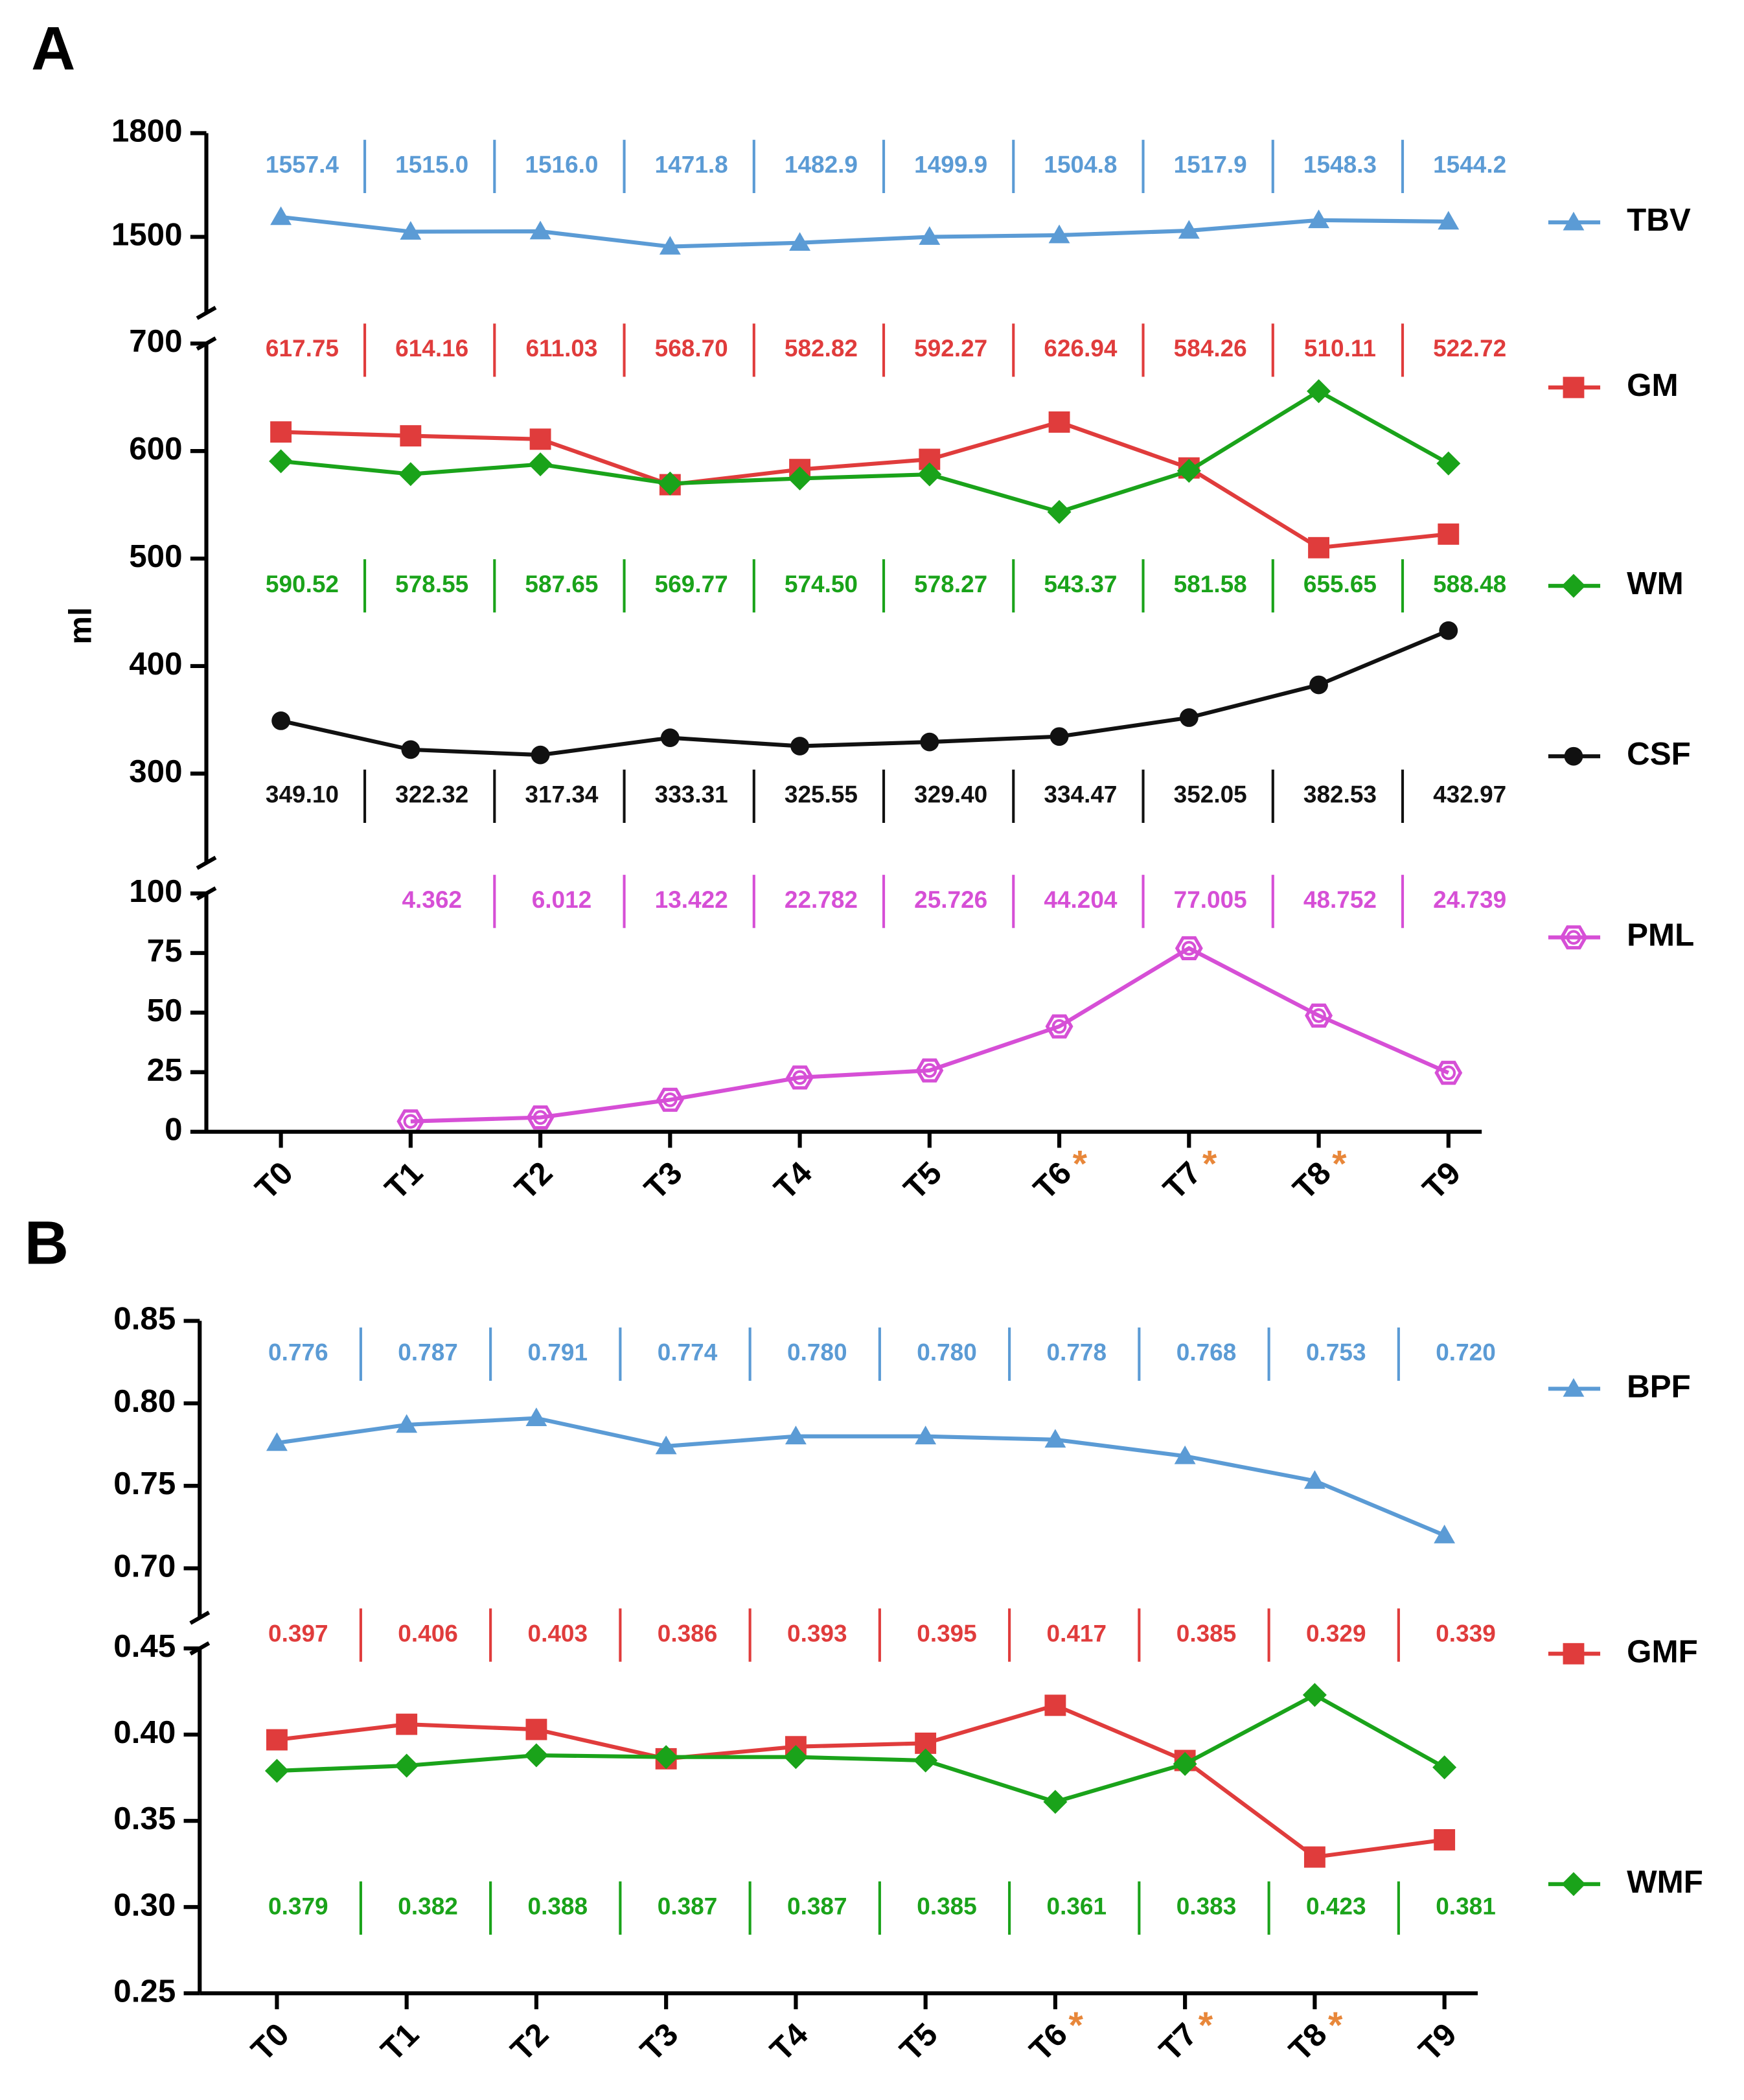 This screenshot has height=2100, width=1744. I want to click on value-label: 568.70, so click(692, 348).